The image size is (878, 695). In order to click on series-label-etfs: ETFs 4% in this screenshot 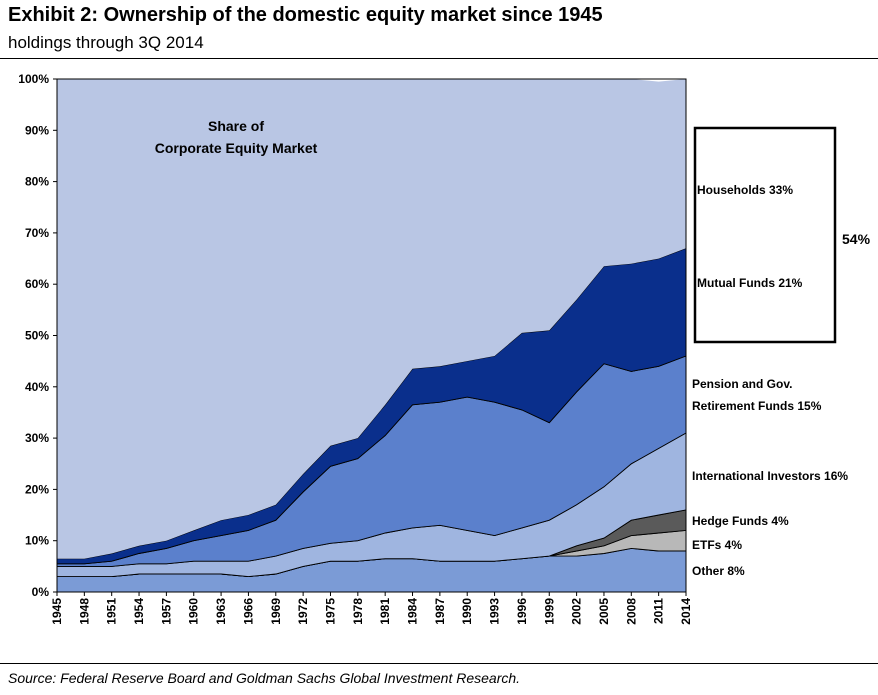, I will do `click(717, 545)`.